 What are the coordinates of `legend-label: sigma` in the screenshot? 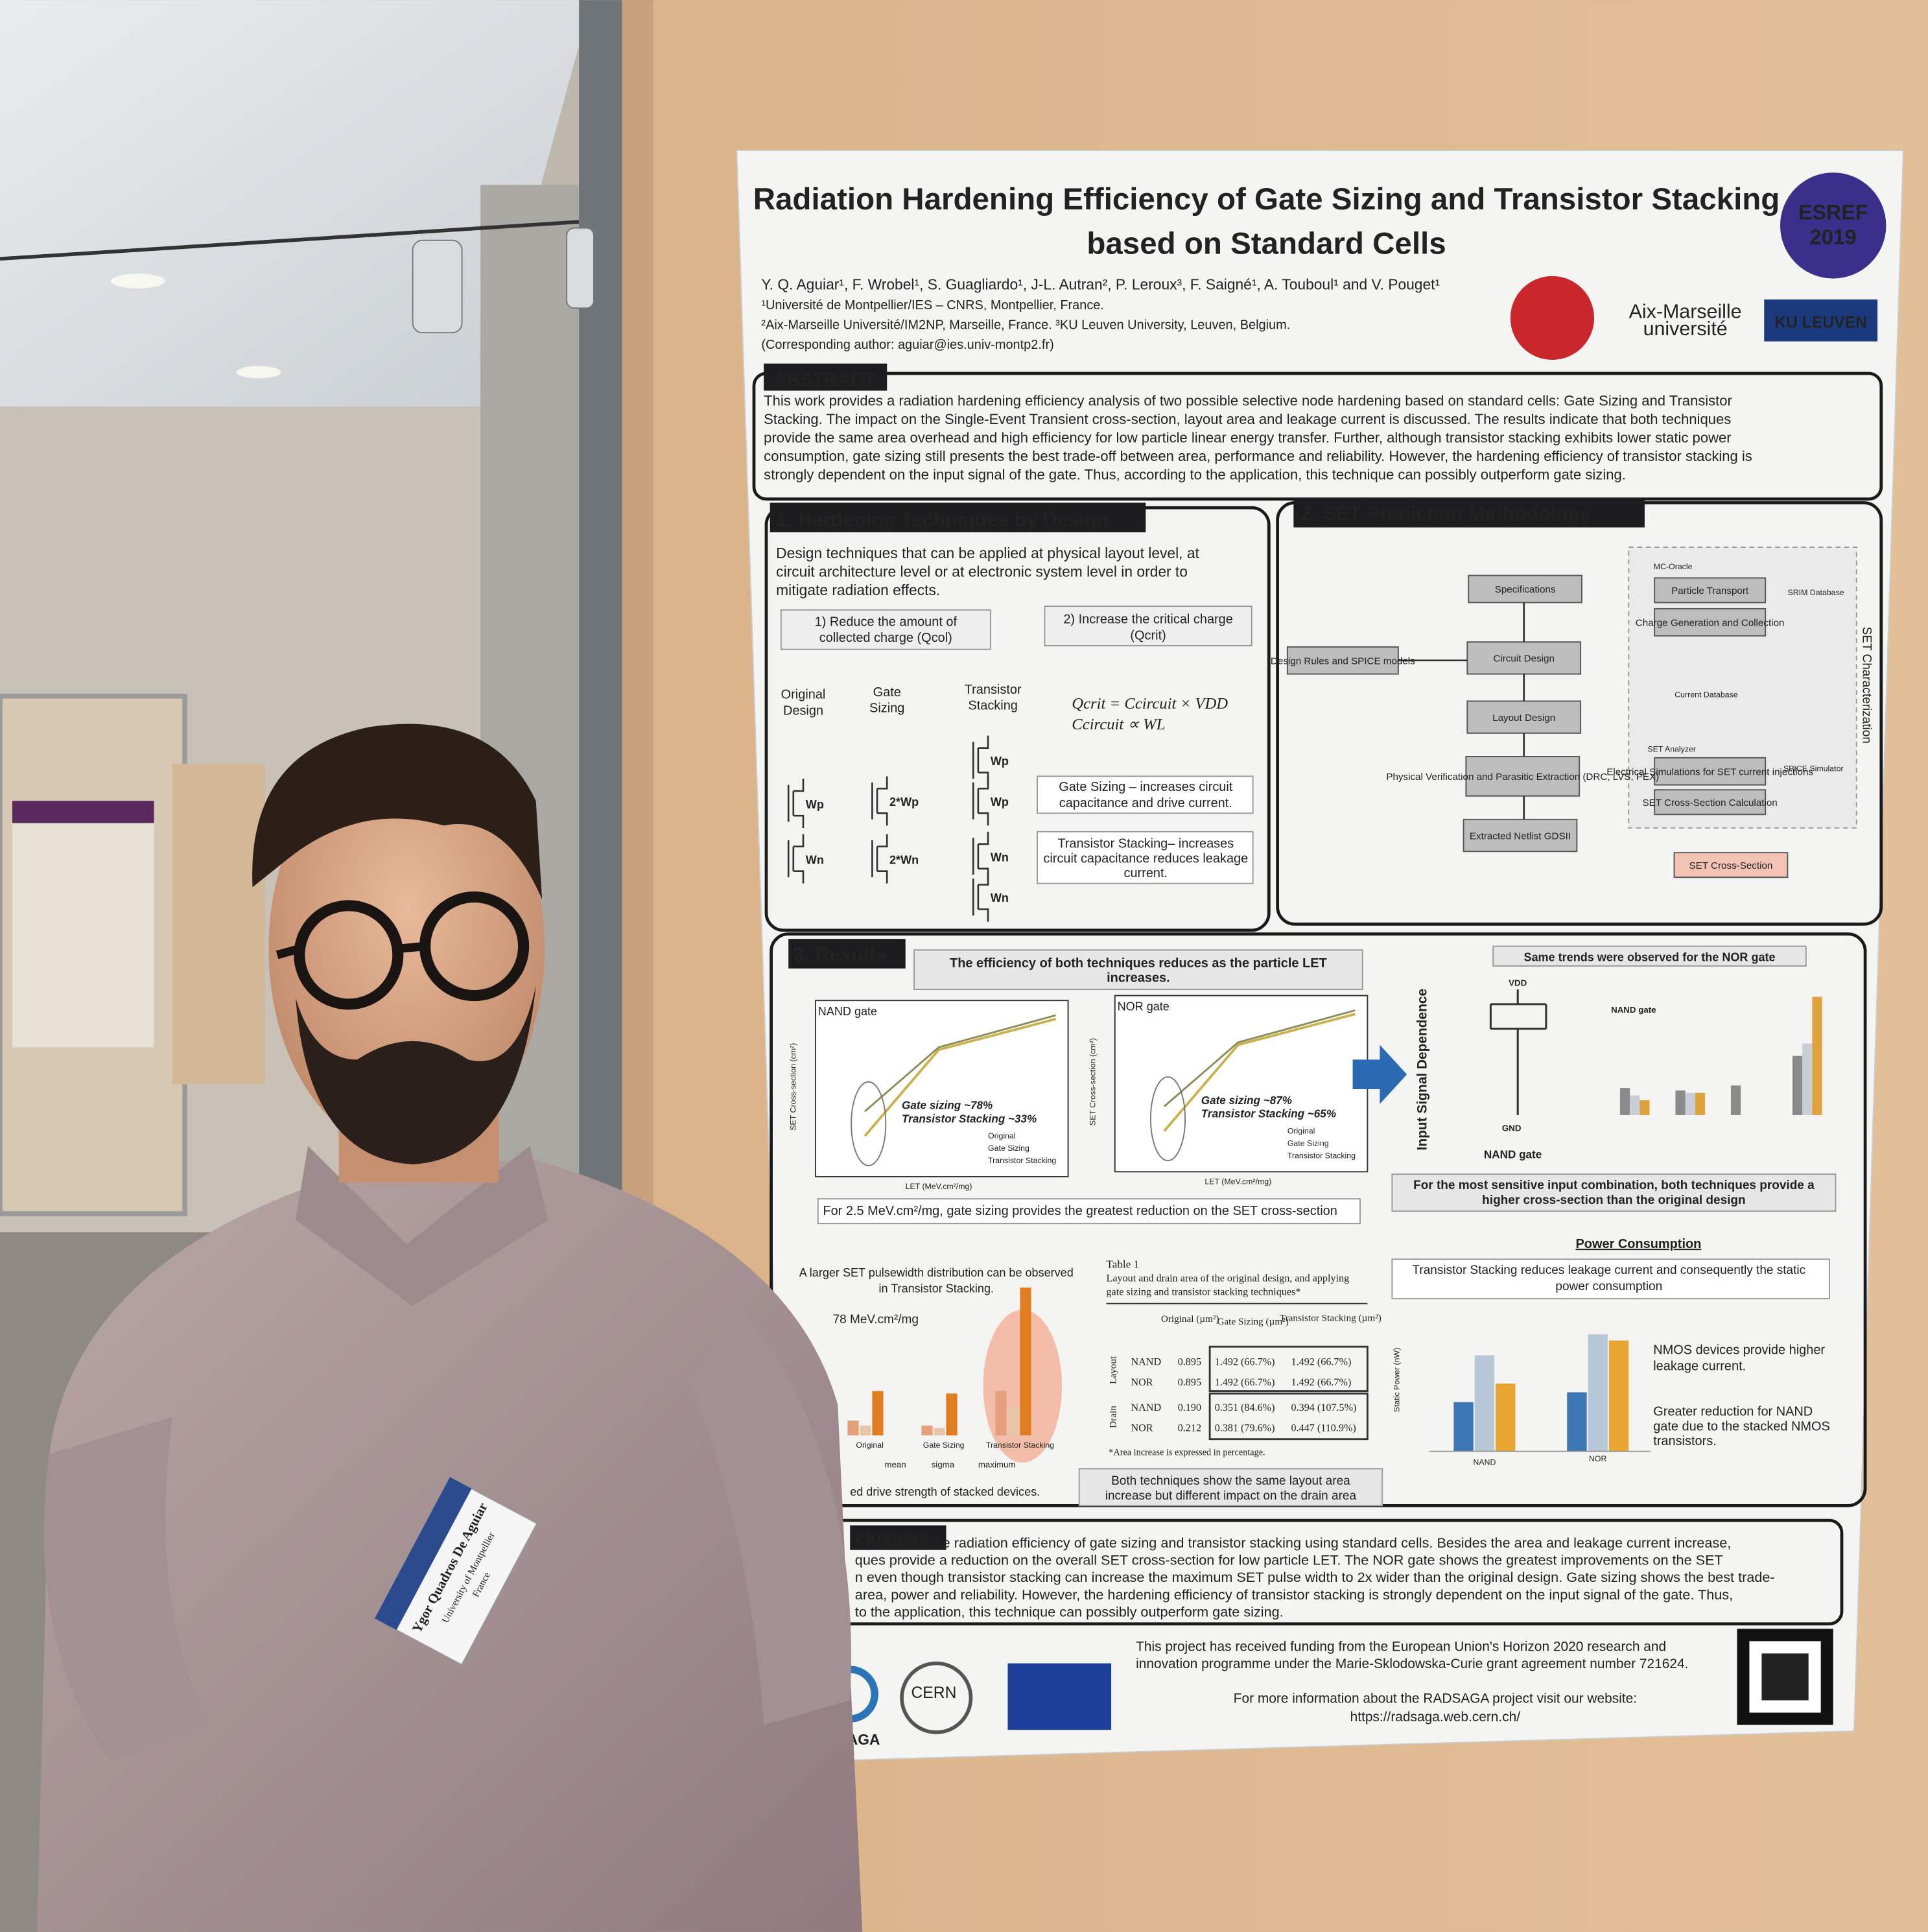 It's located at (943, 1464).